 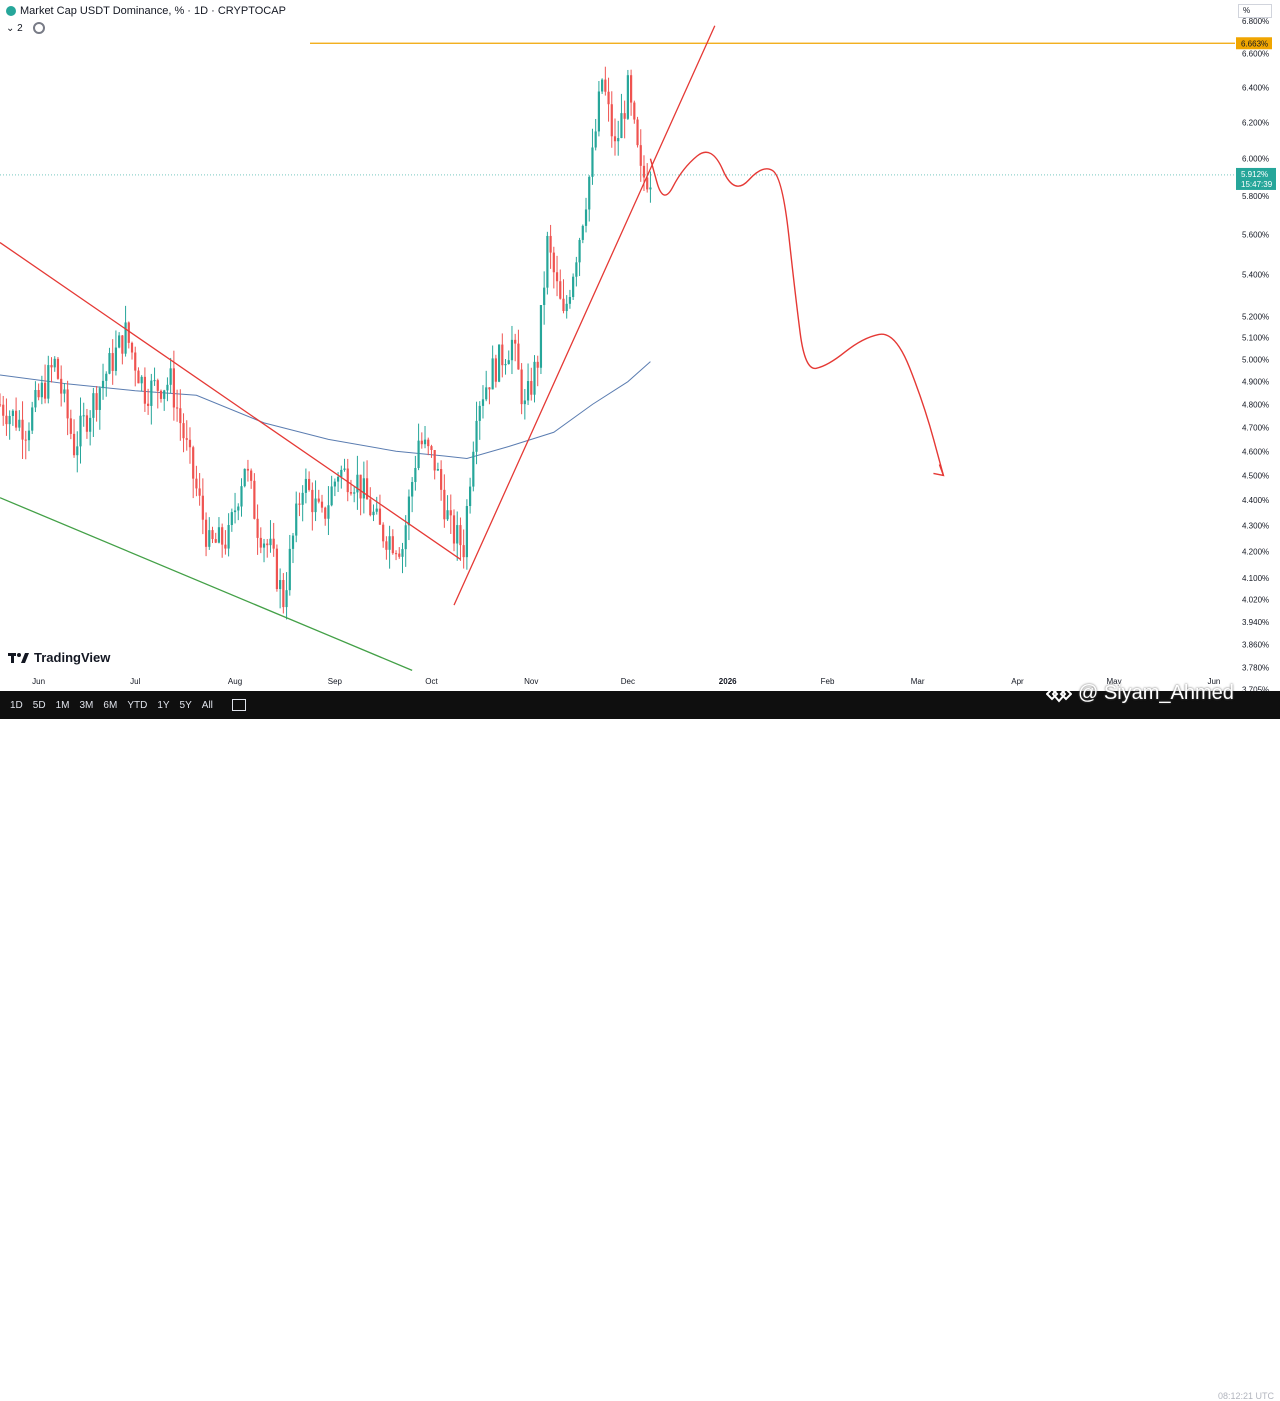 I want to click on calendar-icon, so click(x=238, y=705).